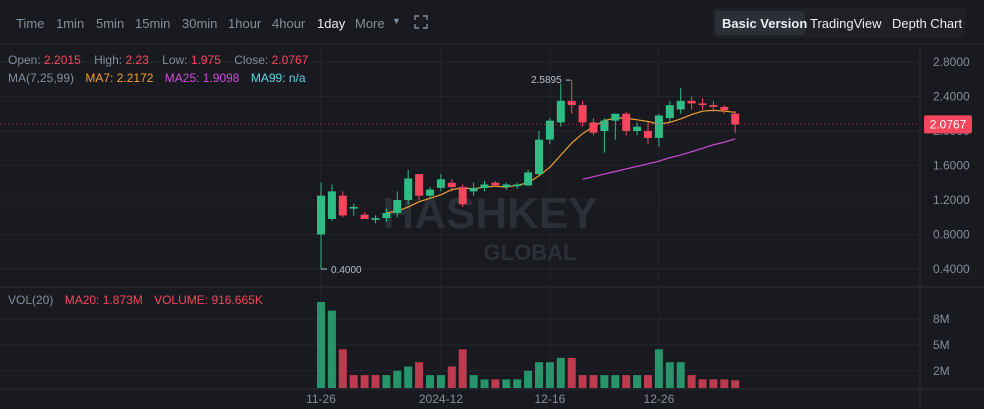 Image resolution: width=984 pixels, height=409 pixels. Describe the element at coordinates (153, 23) in the screenshot. I see `timeframe-15min: 15min` at that location.